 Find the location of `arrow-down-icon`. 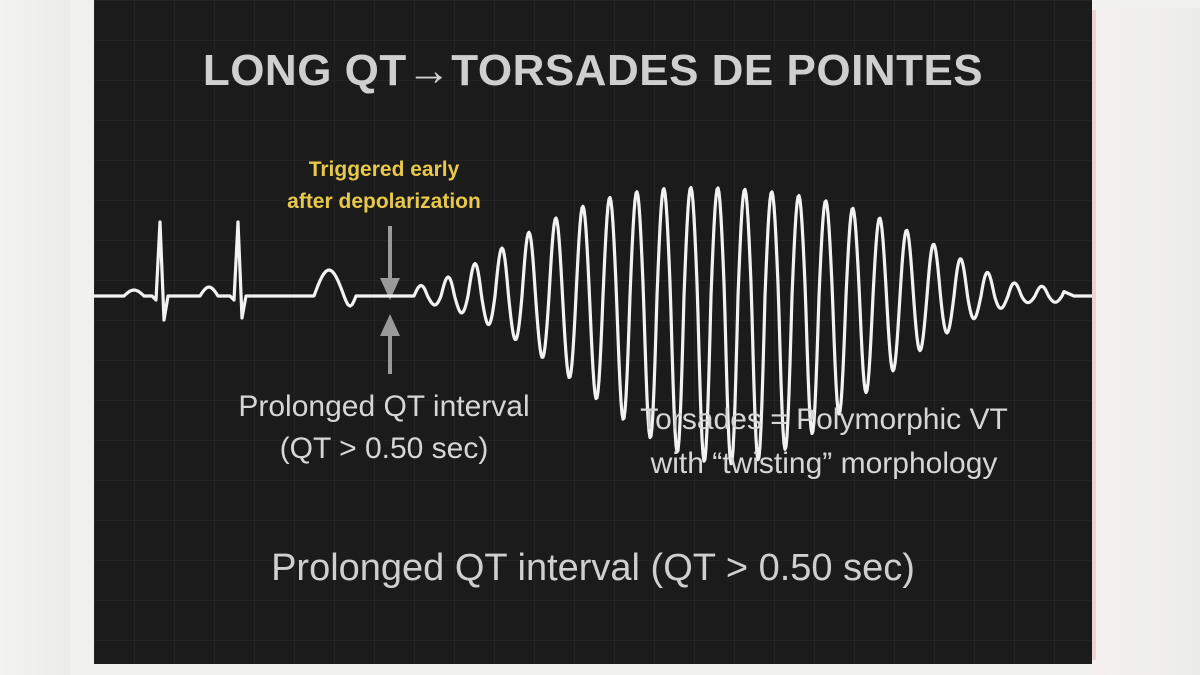

arrow-down-icon is located at coordinates (390, 263).